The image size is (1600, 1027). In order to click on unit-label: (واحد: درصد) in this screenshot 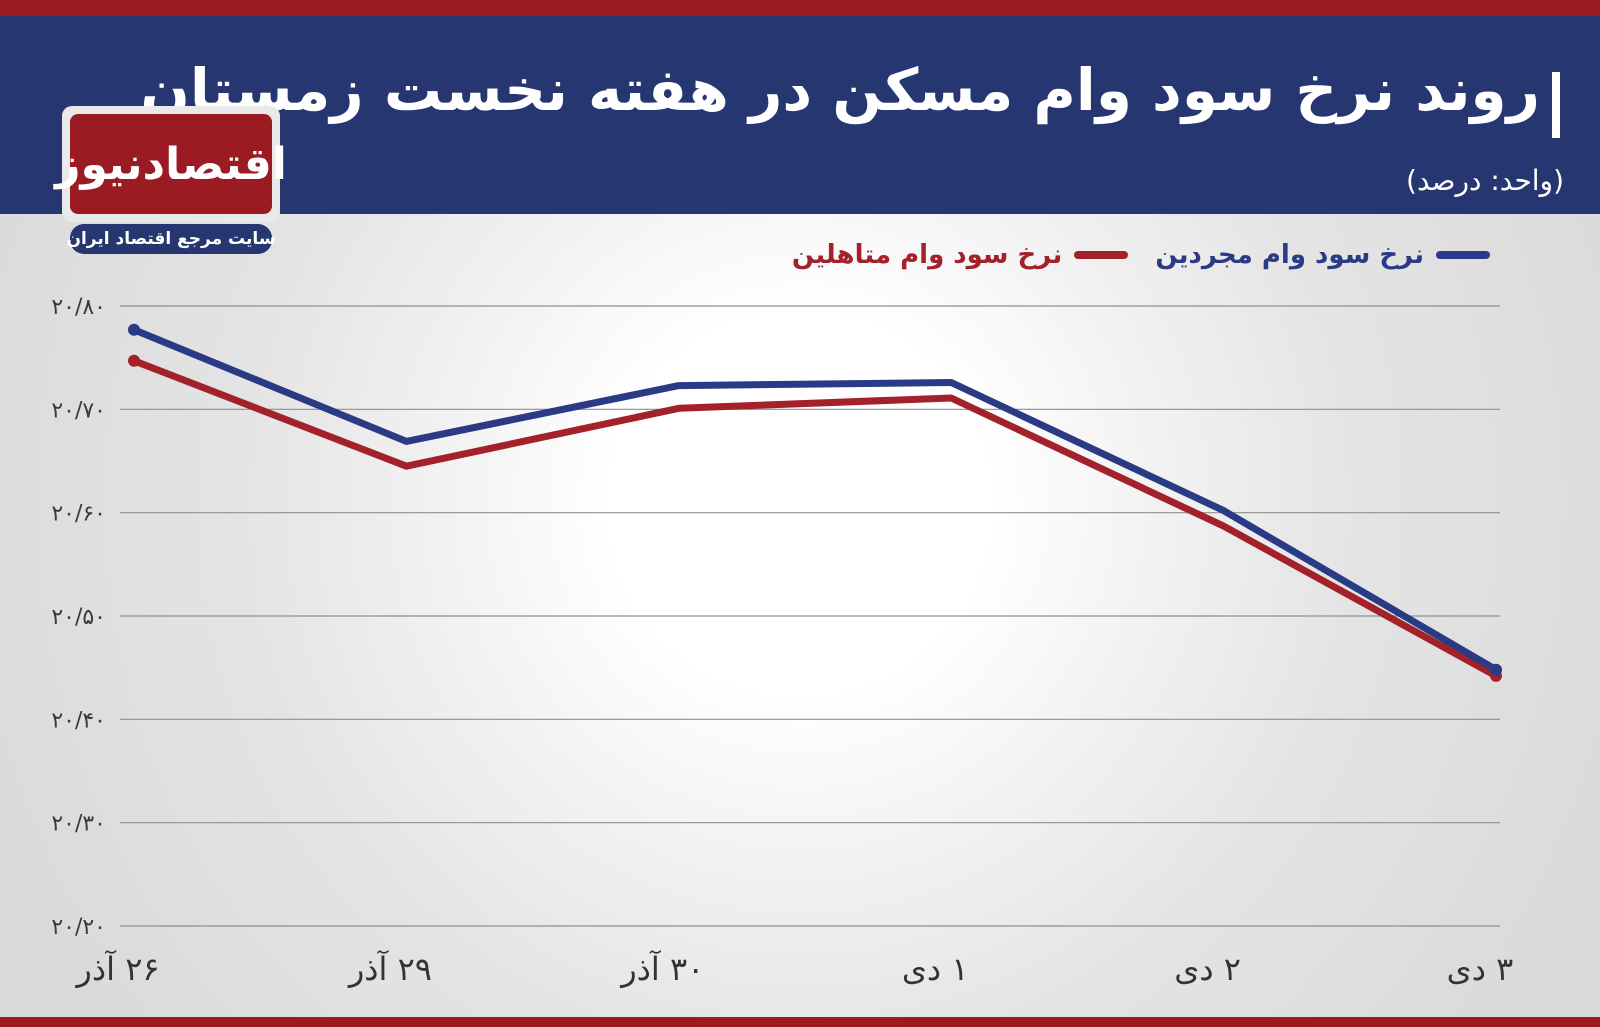, I will do `click(1485, 180)`.